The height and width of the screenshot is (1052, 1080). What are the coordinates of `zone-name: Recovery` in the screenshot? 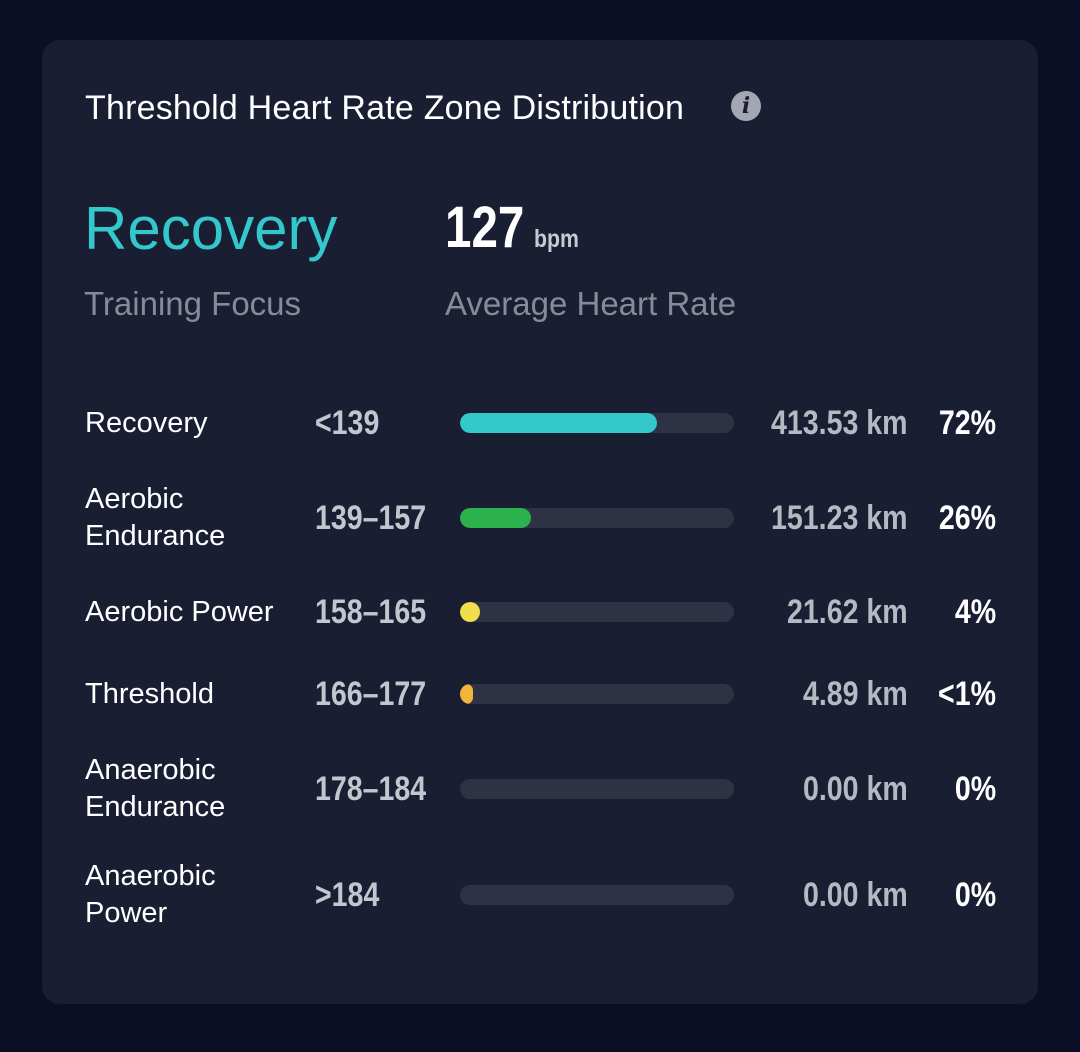 It's located at (146, 422).